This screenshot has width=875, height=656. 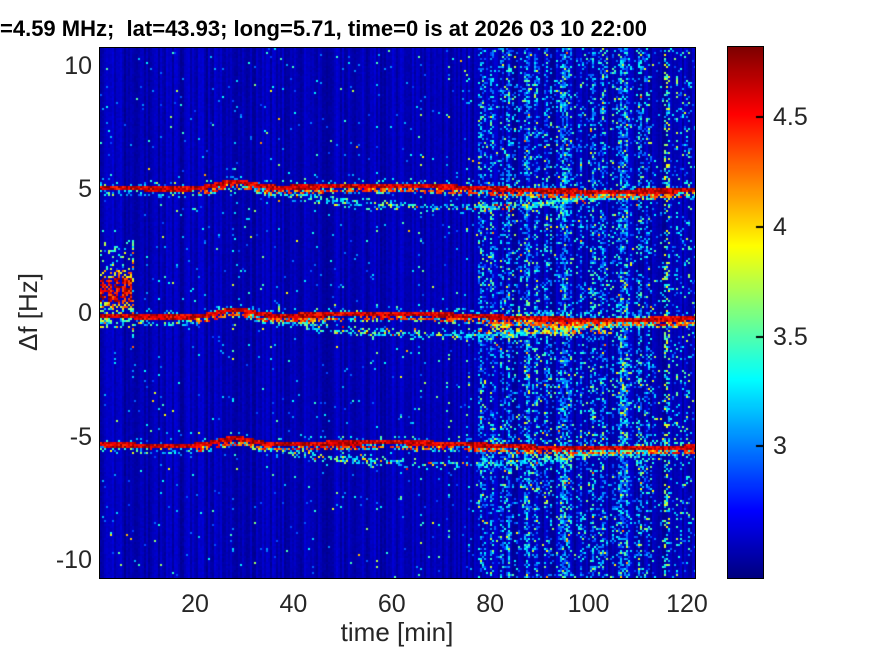 What do you see at coordinates (490, 604) in the screenshot?
I see `x-tick-label: 80` at bounding box center [490, 604].